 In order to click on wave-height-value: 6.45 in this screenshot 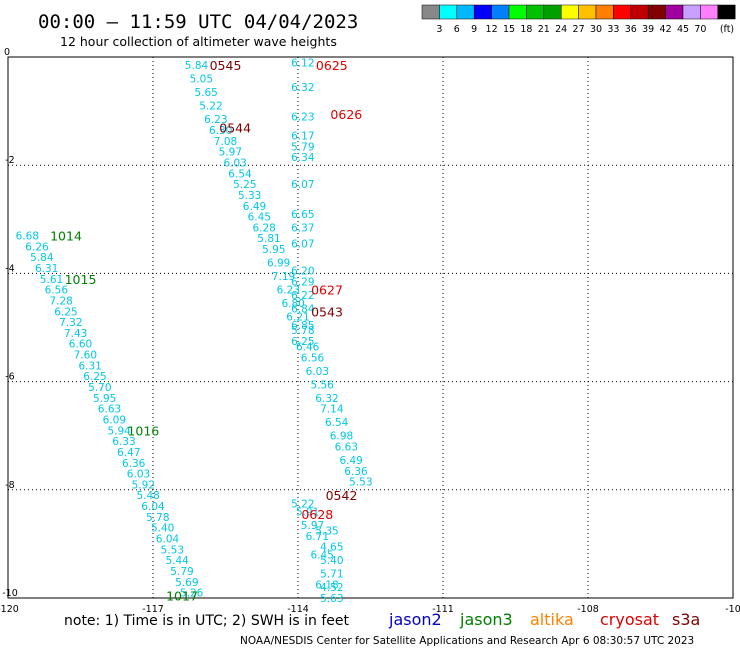, I will do `click(259, 218)`.